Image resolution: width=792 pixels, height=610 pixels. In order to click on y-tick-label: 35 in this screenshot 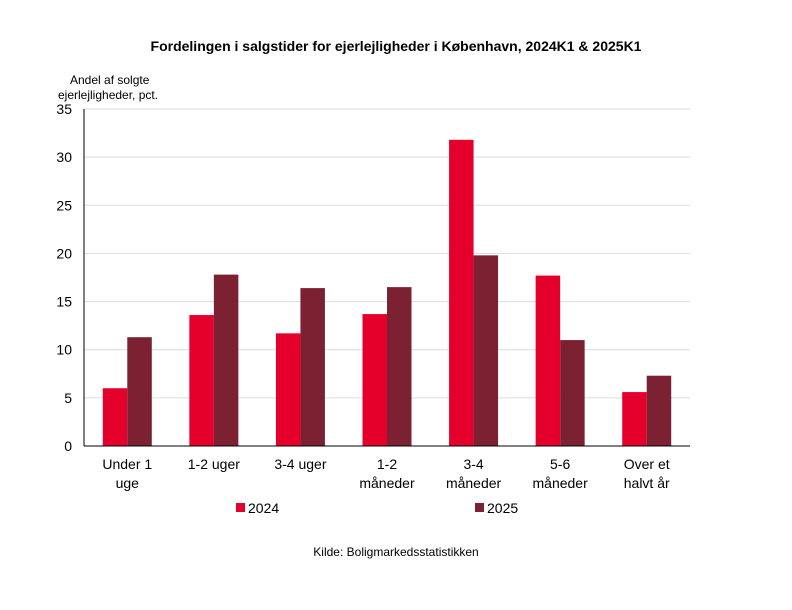, I will do `click(64, 109)`.